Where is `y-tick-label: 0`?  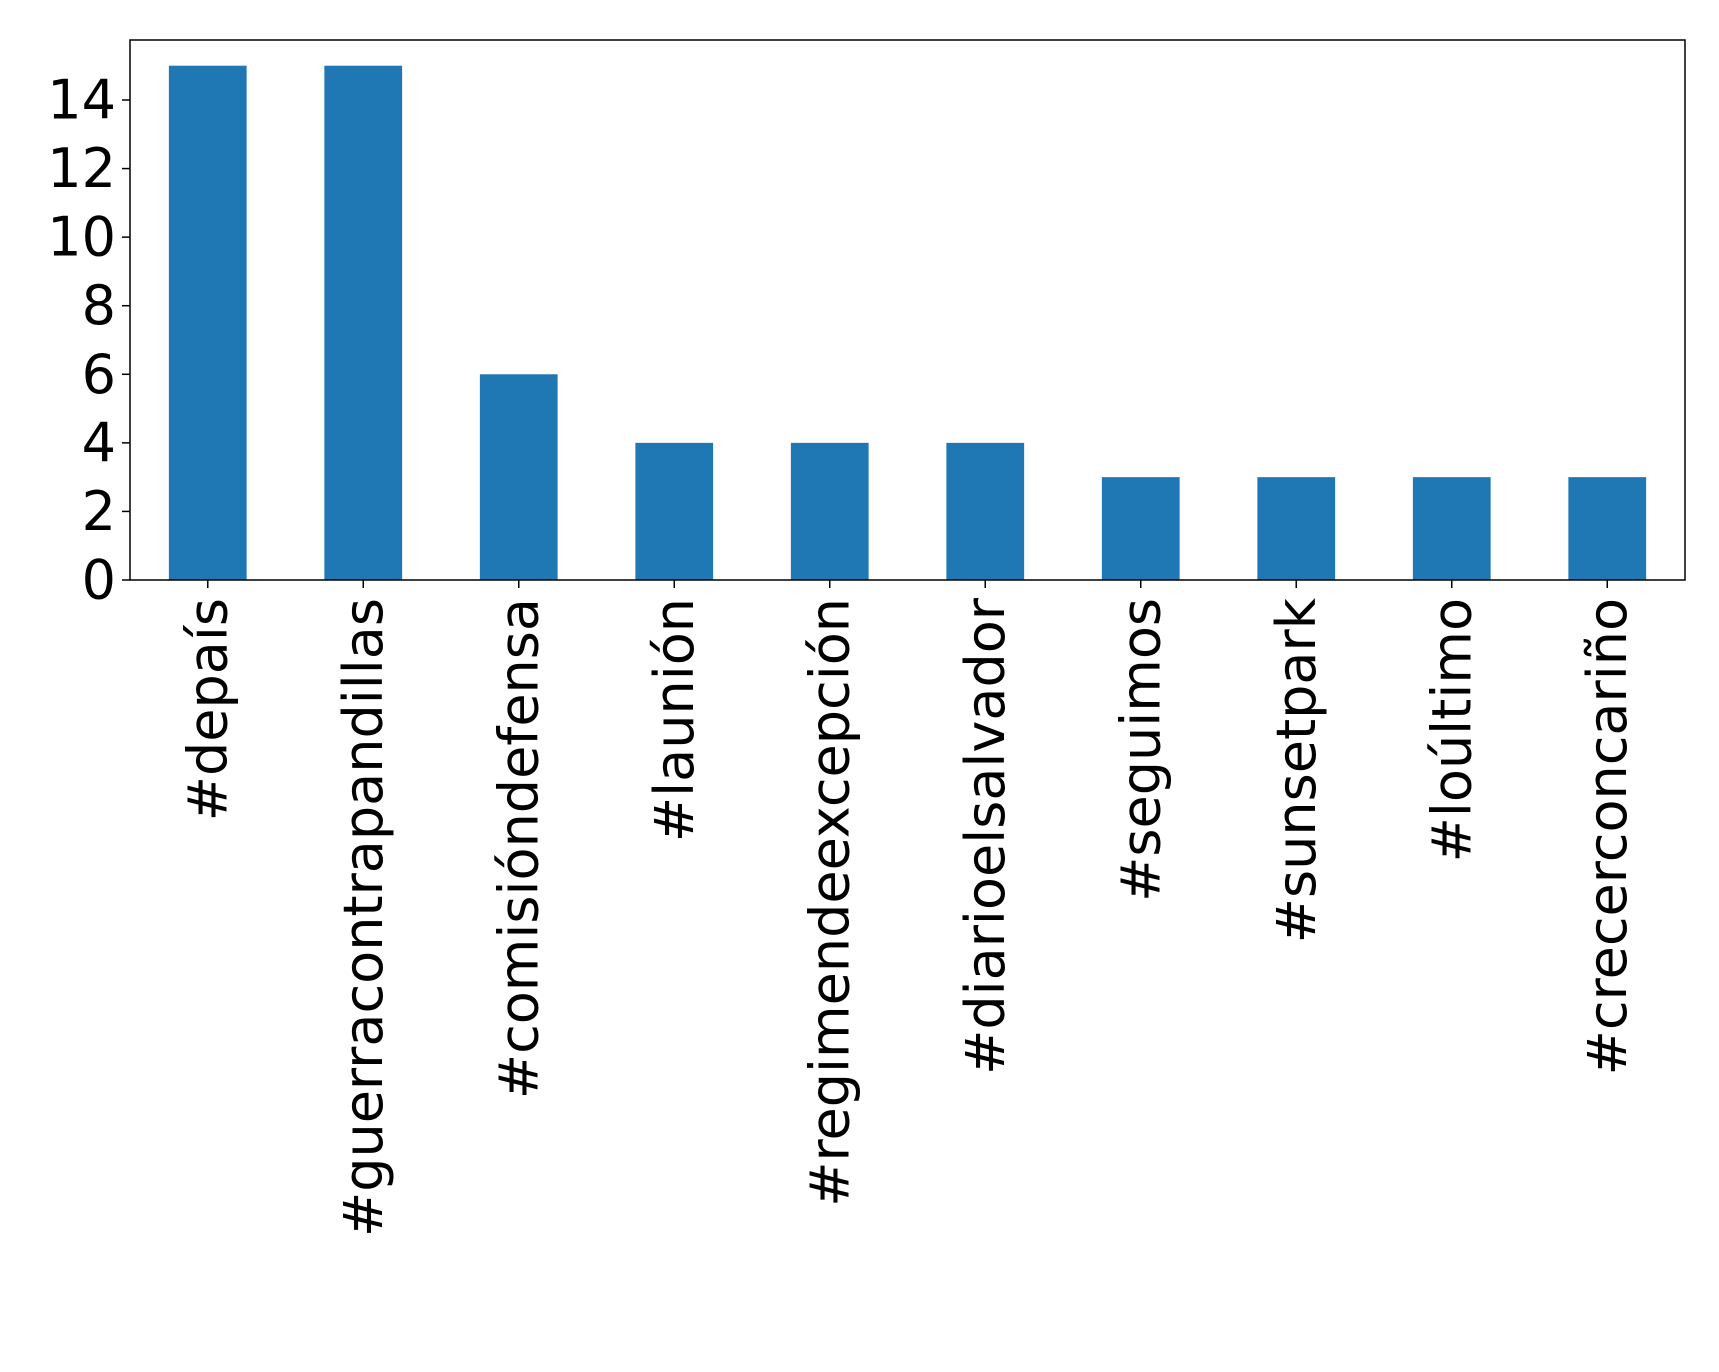
y-tick-label: 0 is located at coordinates (99, 580).